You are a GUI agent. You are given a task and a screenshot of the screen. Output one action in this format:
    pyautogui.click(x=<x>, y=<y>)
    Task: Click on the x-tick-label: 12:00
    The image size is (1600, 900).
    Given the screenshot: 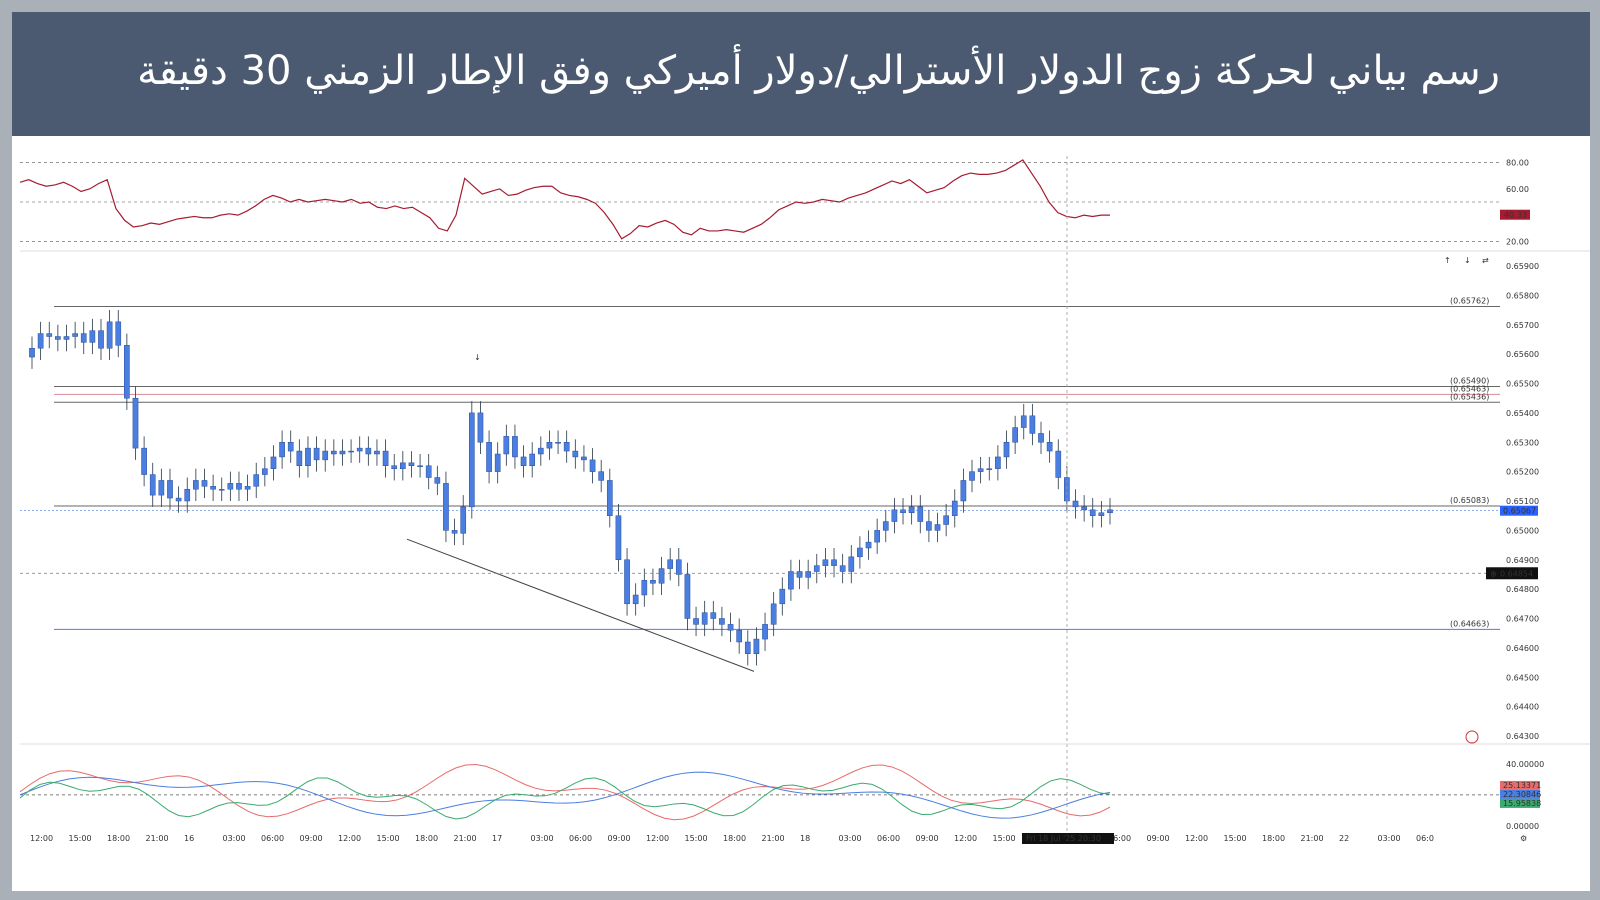 What is the action you would take?
    pyautogui.click(x=657, y=838)
    